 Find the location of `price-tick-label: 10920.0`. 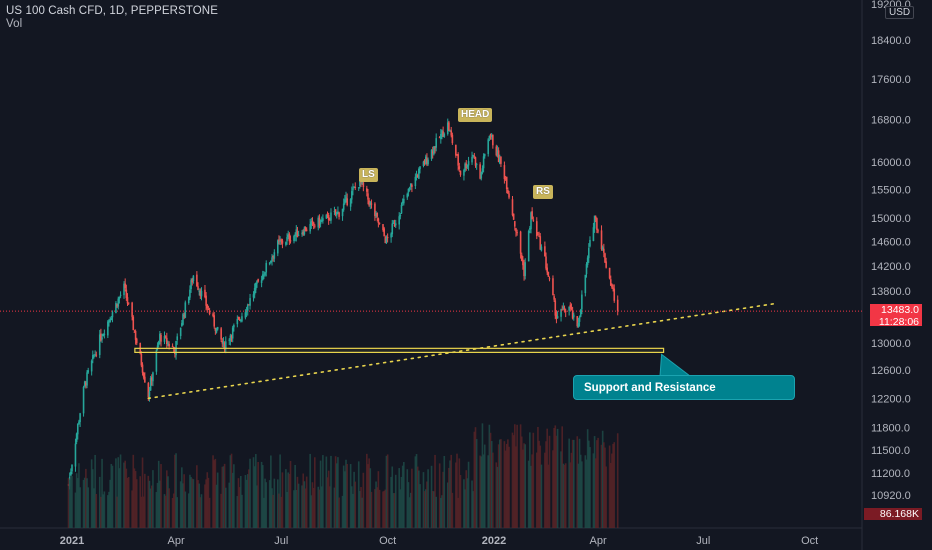

price-tick-label: 10920.0 is located at coordinates (891, 496).